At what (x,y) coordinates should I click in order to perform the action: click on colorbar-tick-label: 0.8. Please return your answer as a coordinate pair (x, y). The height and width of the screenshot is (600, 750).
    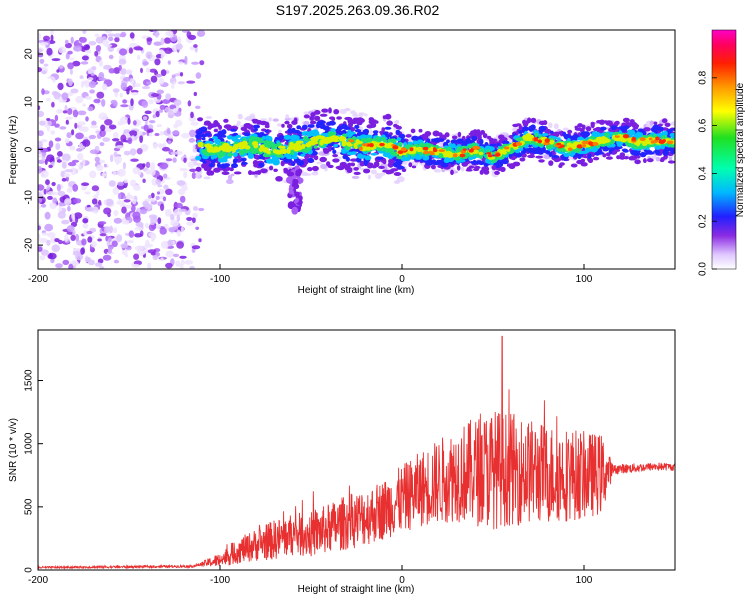
    Looking at the image, I should click on (703, 77).